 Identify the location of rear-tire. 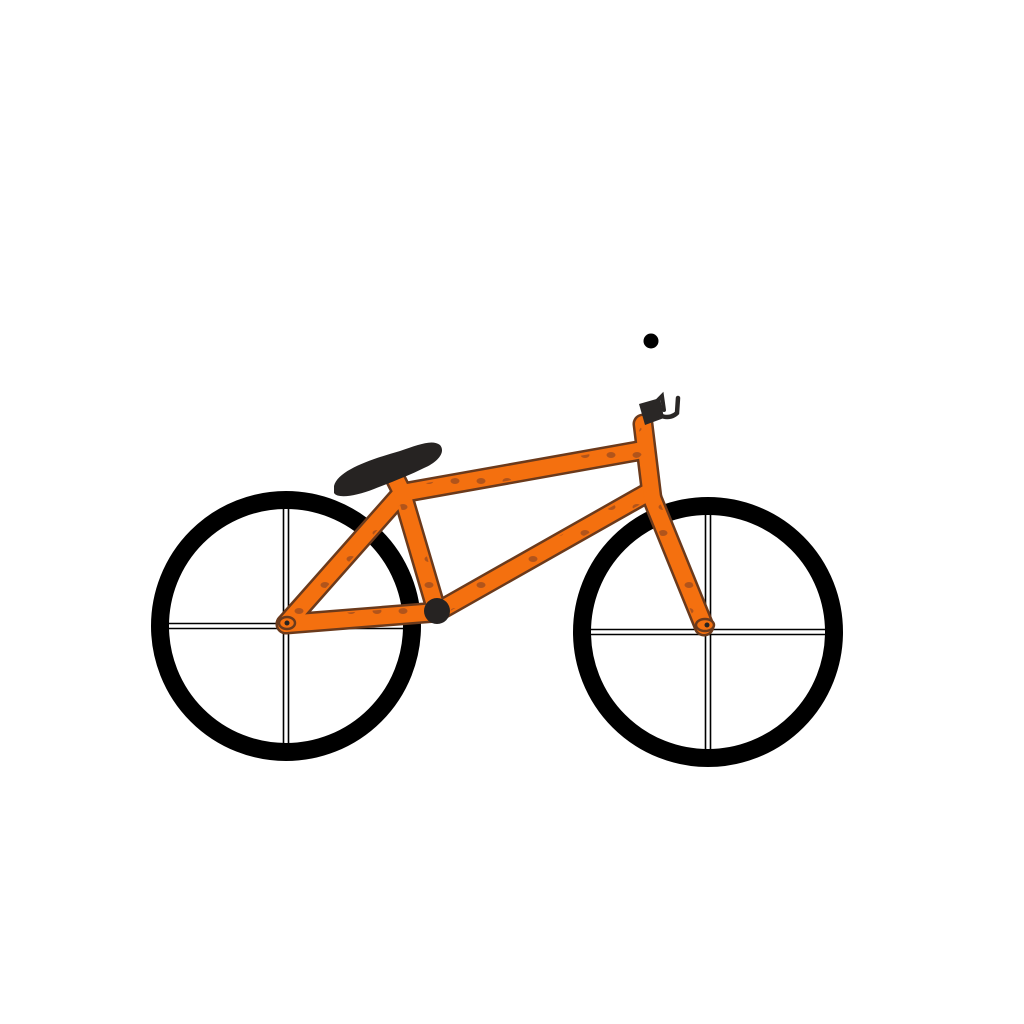
(286, 626).